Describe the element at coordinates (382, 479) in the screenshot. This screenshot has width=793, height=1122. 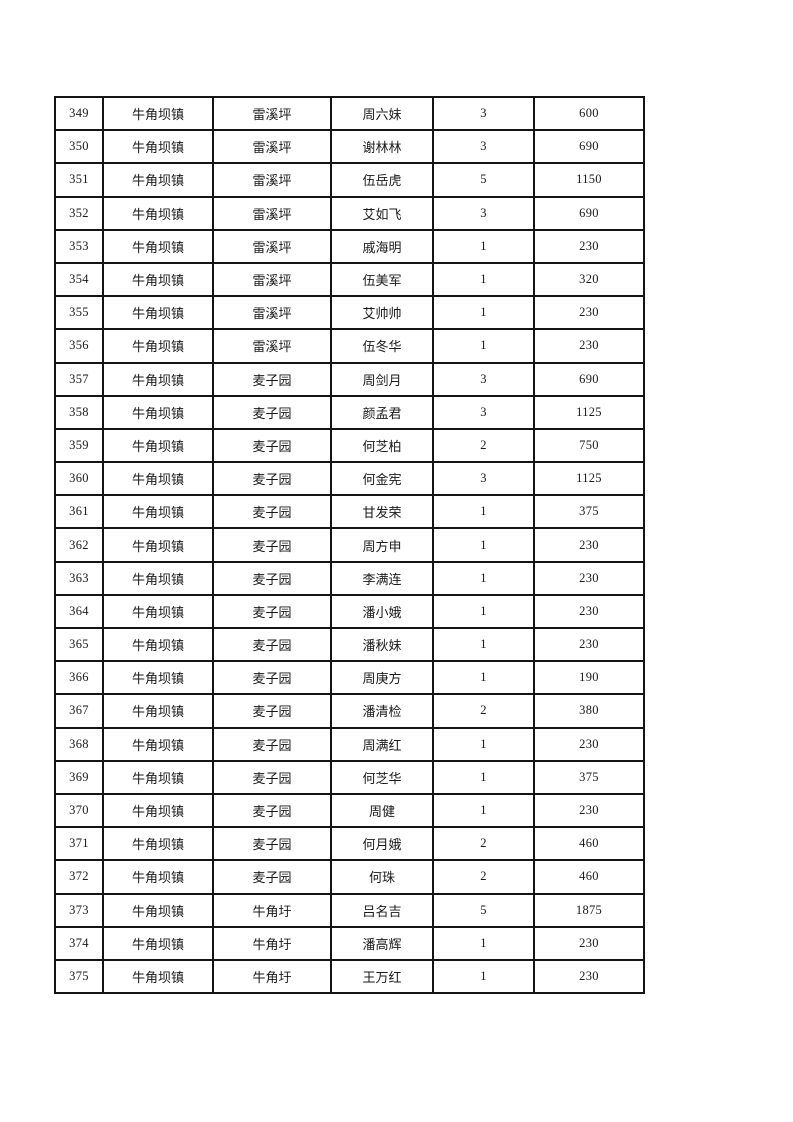
I see `cell-name: 何金宪` at that location.